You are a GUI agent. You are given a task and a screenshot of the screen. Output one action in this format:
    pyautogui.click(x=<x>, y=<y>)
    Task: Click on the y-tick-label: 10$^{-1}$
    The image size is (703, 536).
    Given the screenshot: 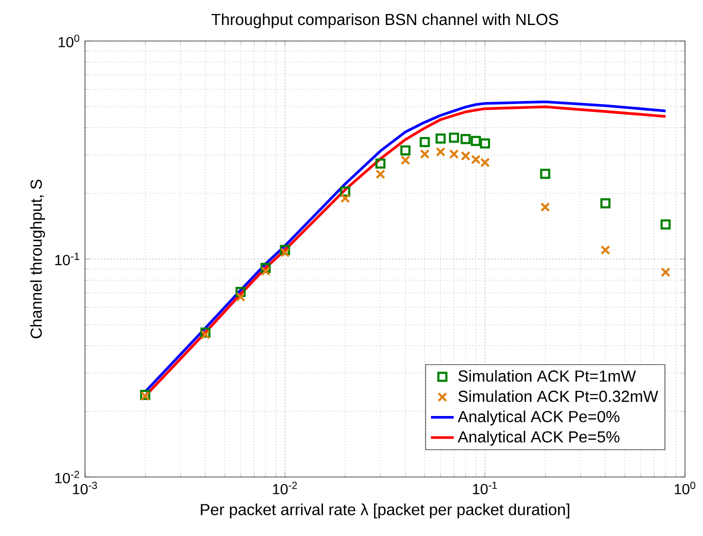 What is the action you would take?
    pyautogui.click(x=67, y=259)
    